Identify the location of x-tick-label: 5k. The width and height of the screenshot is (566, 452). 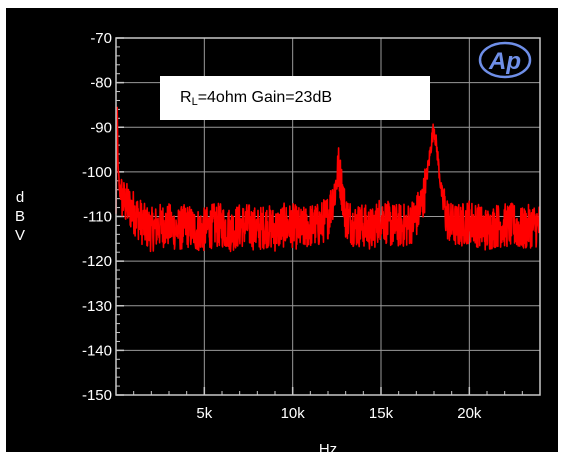
(204, 413).